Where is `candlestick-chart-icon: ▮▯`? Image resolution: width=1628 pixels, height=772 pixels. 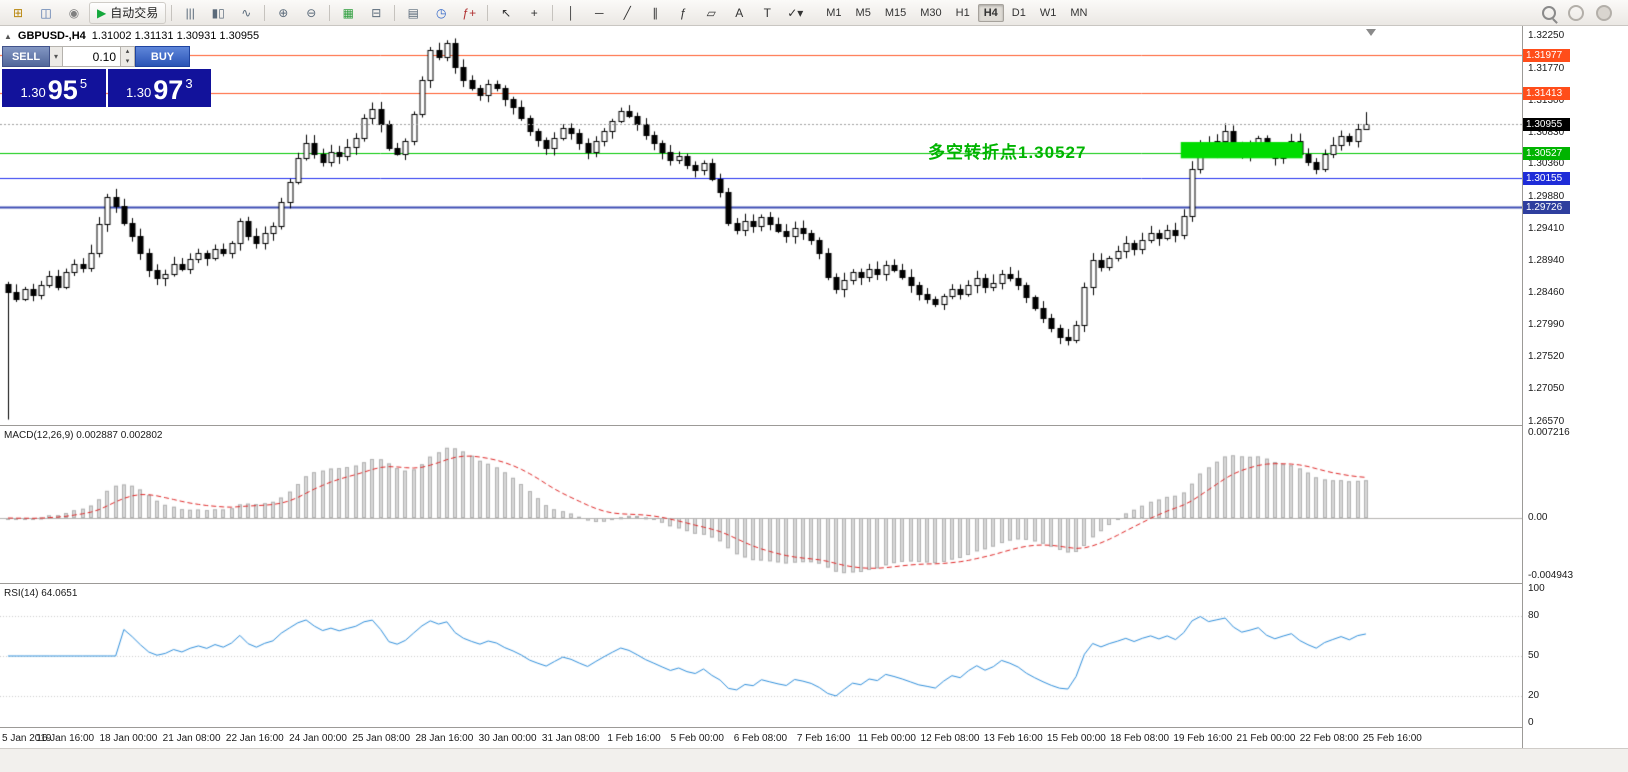
candlestick-chart-icon: ▮▯ is located at coordinates (218, 13).